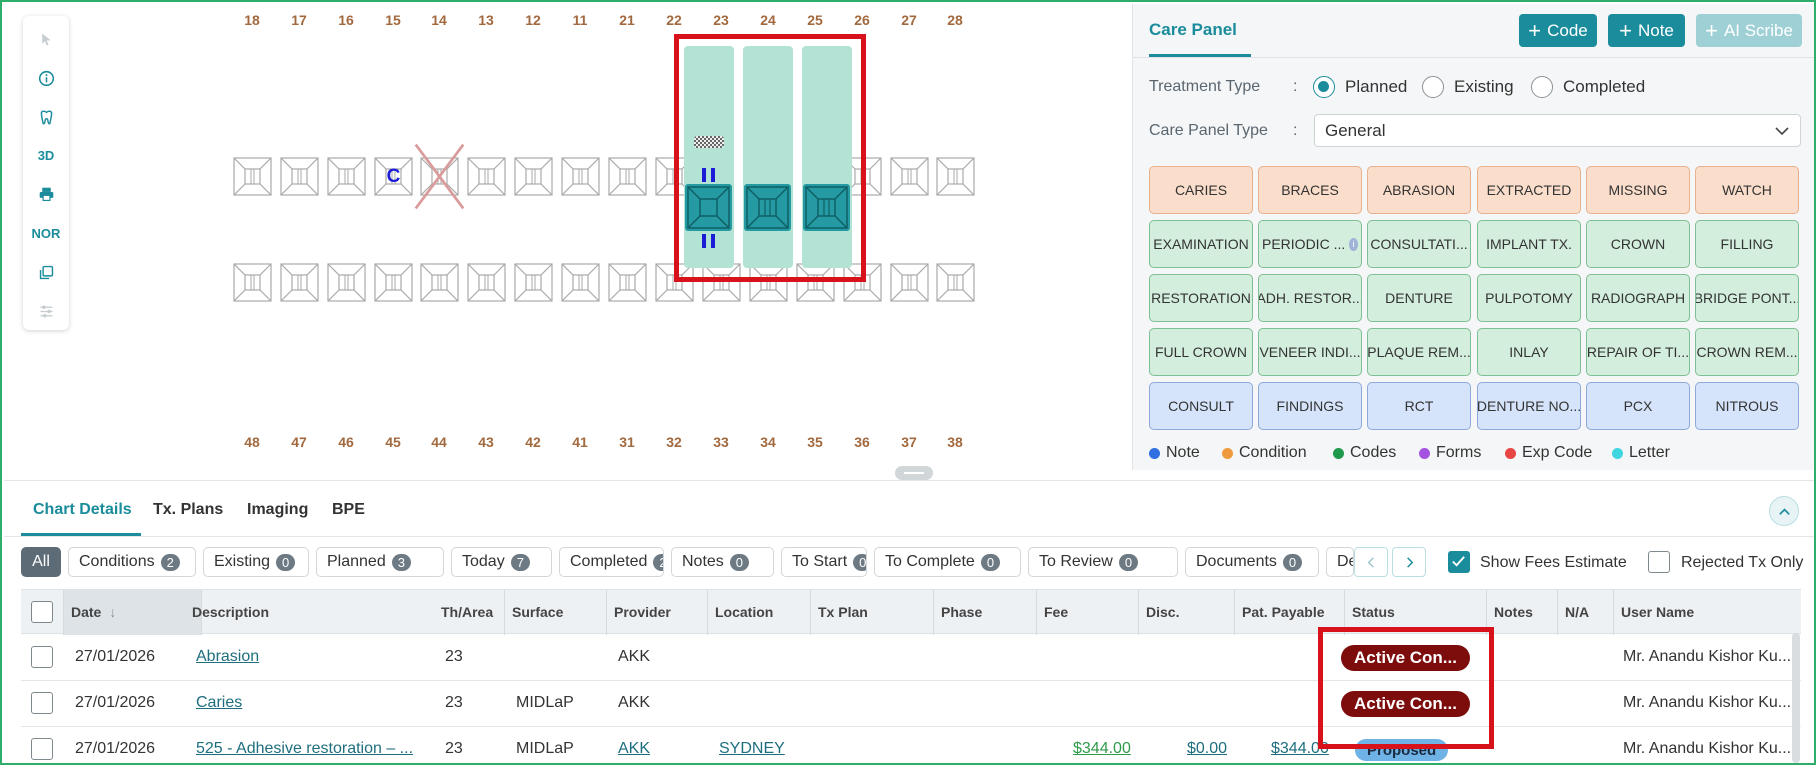  I want to click on tab-care-panel: Care Panel, so click(1193, 29).